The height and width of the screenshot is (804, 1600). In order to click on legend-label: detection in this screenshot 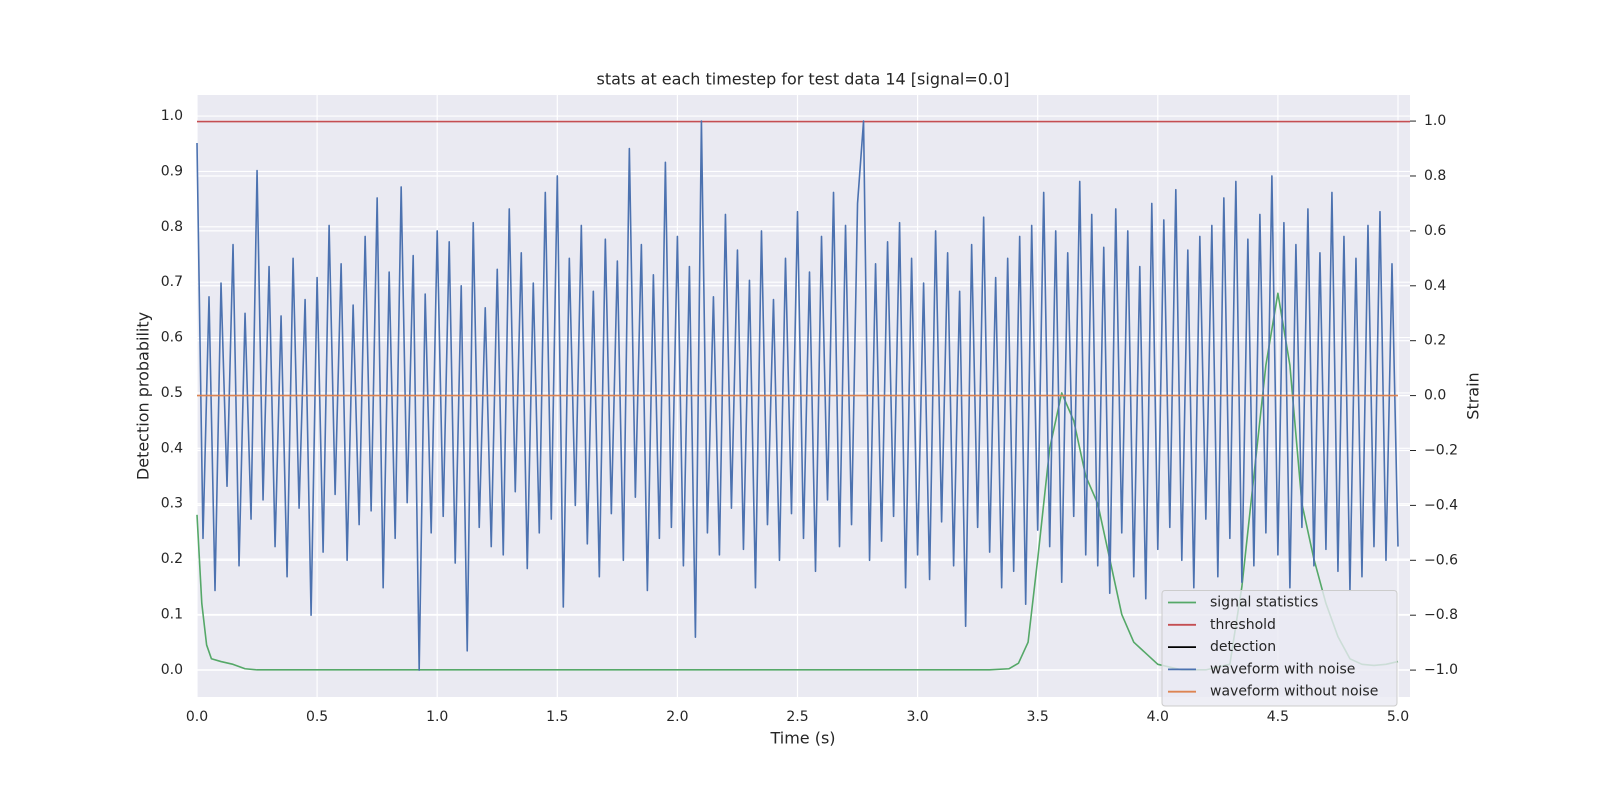, I will do `click(1243, 647)`.